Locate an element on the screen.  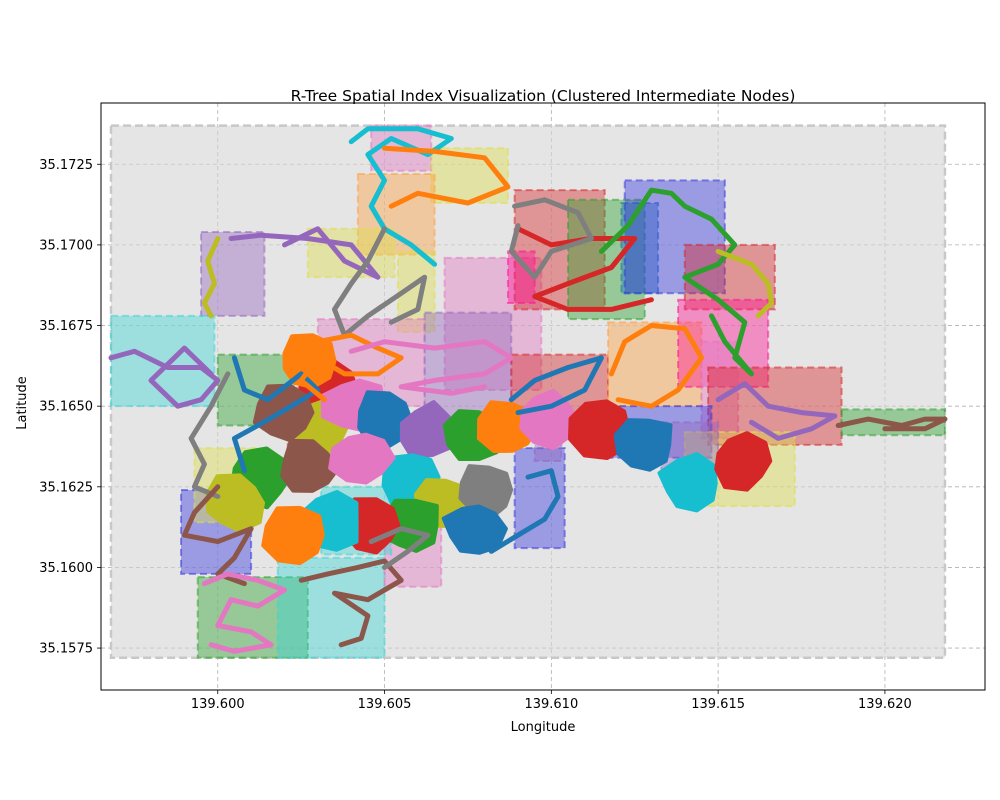
y-tick-label: 35.1625 is located at coordinates (66, 487).